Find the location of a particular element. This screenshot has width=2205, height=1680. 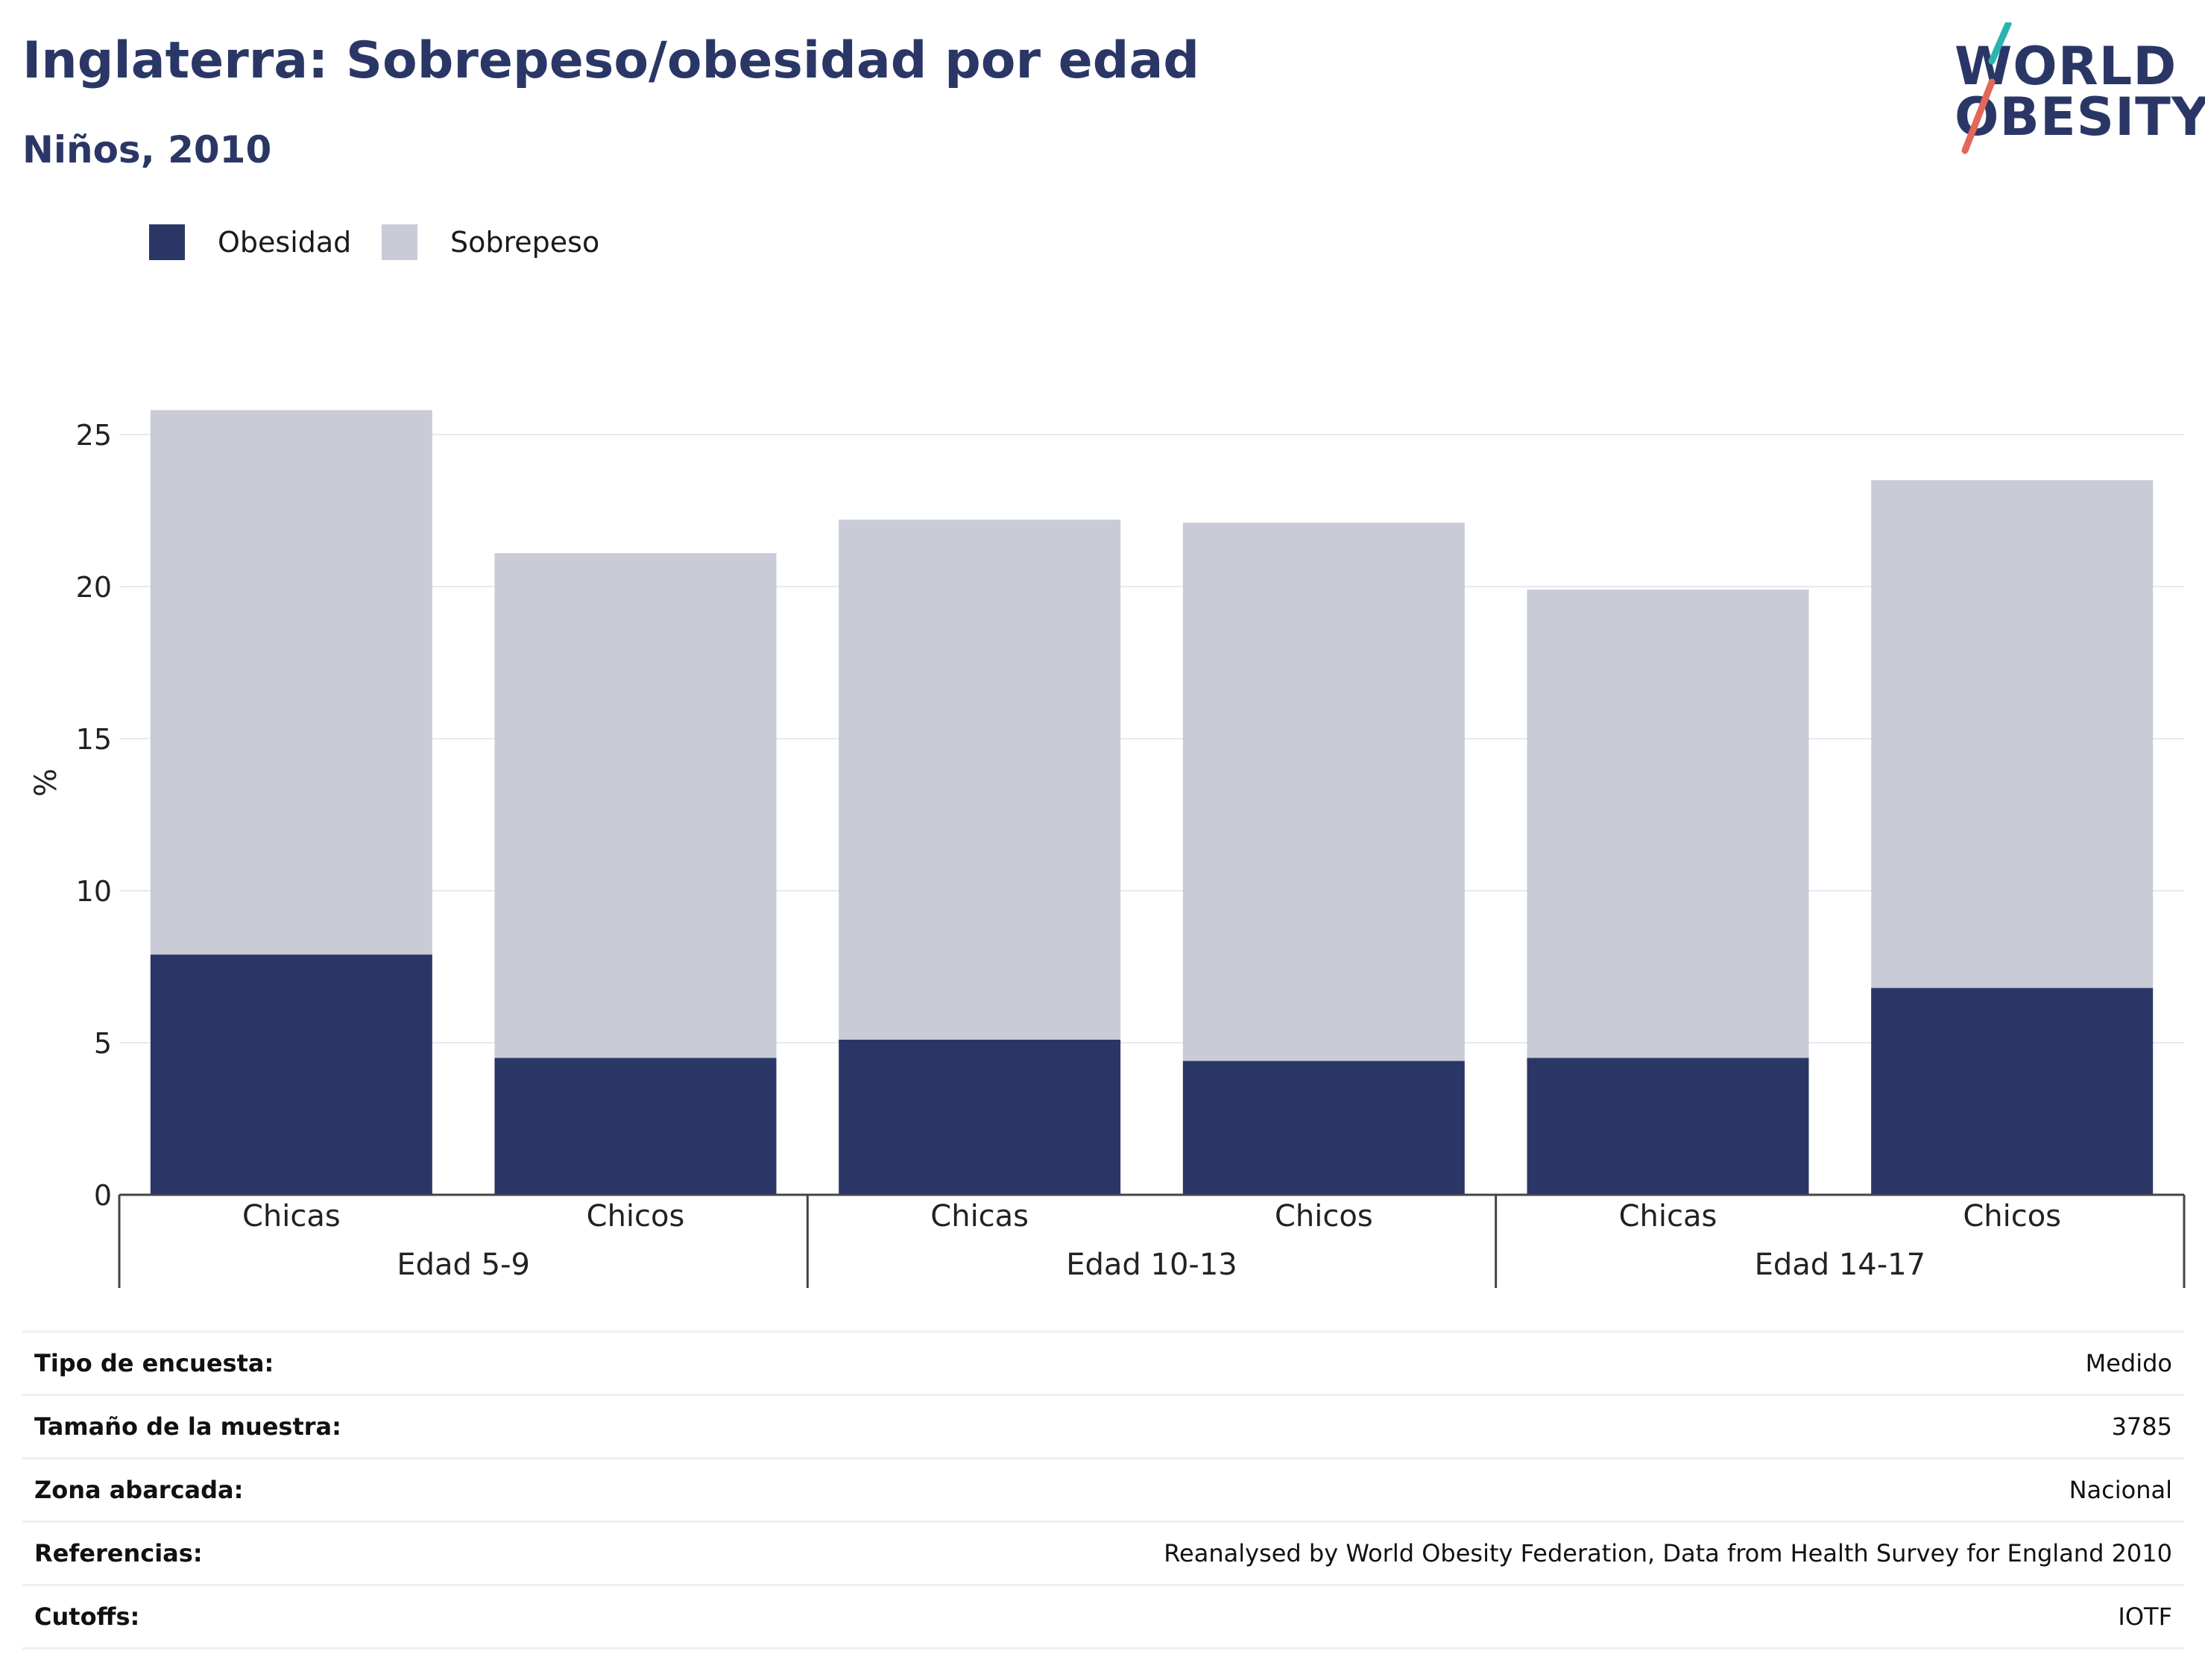

legend-item-sobrepeso: Sobrepeso is located at coordinates (490, 242).